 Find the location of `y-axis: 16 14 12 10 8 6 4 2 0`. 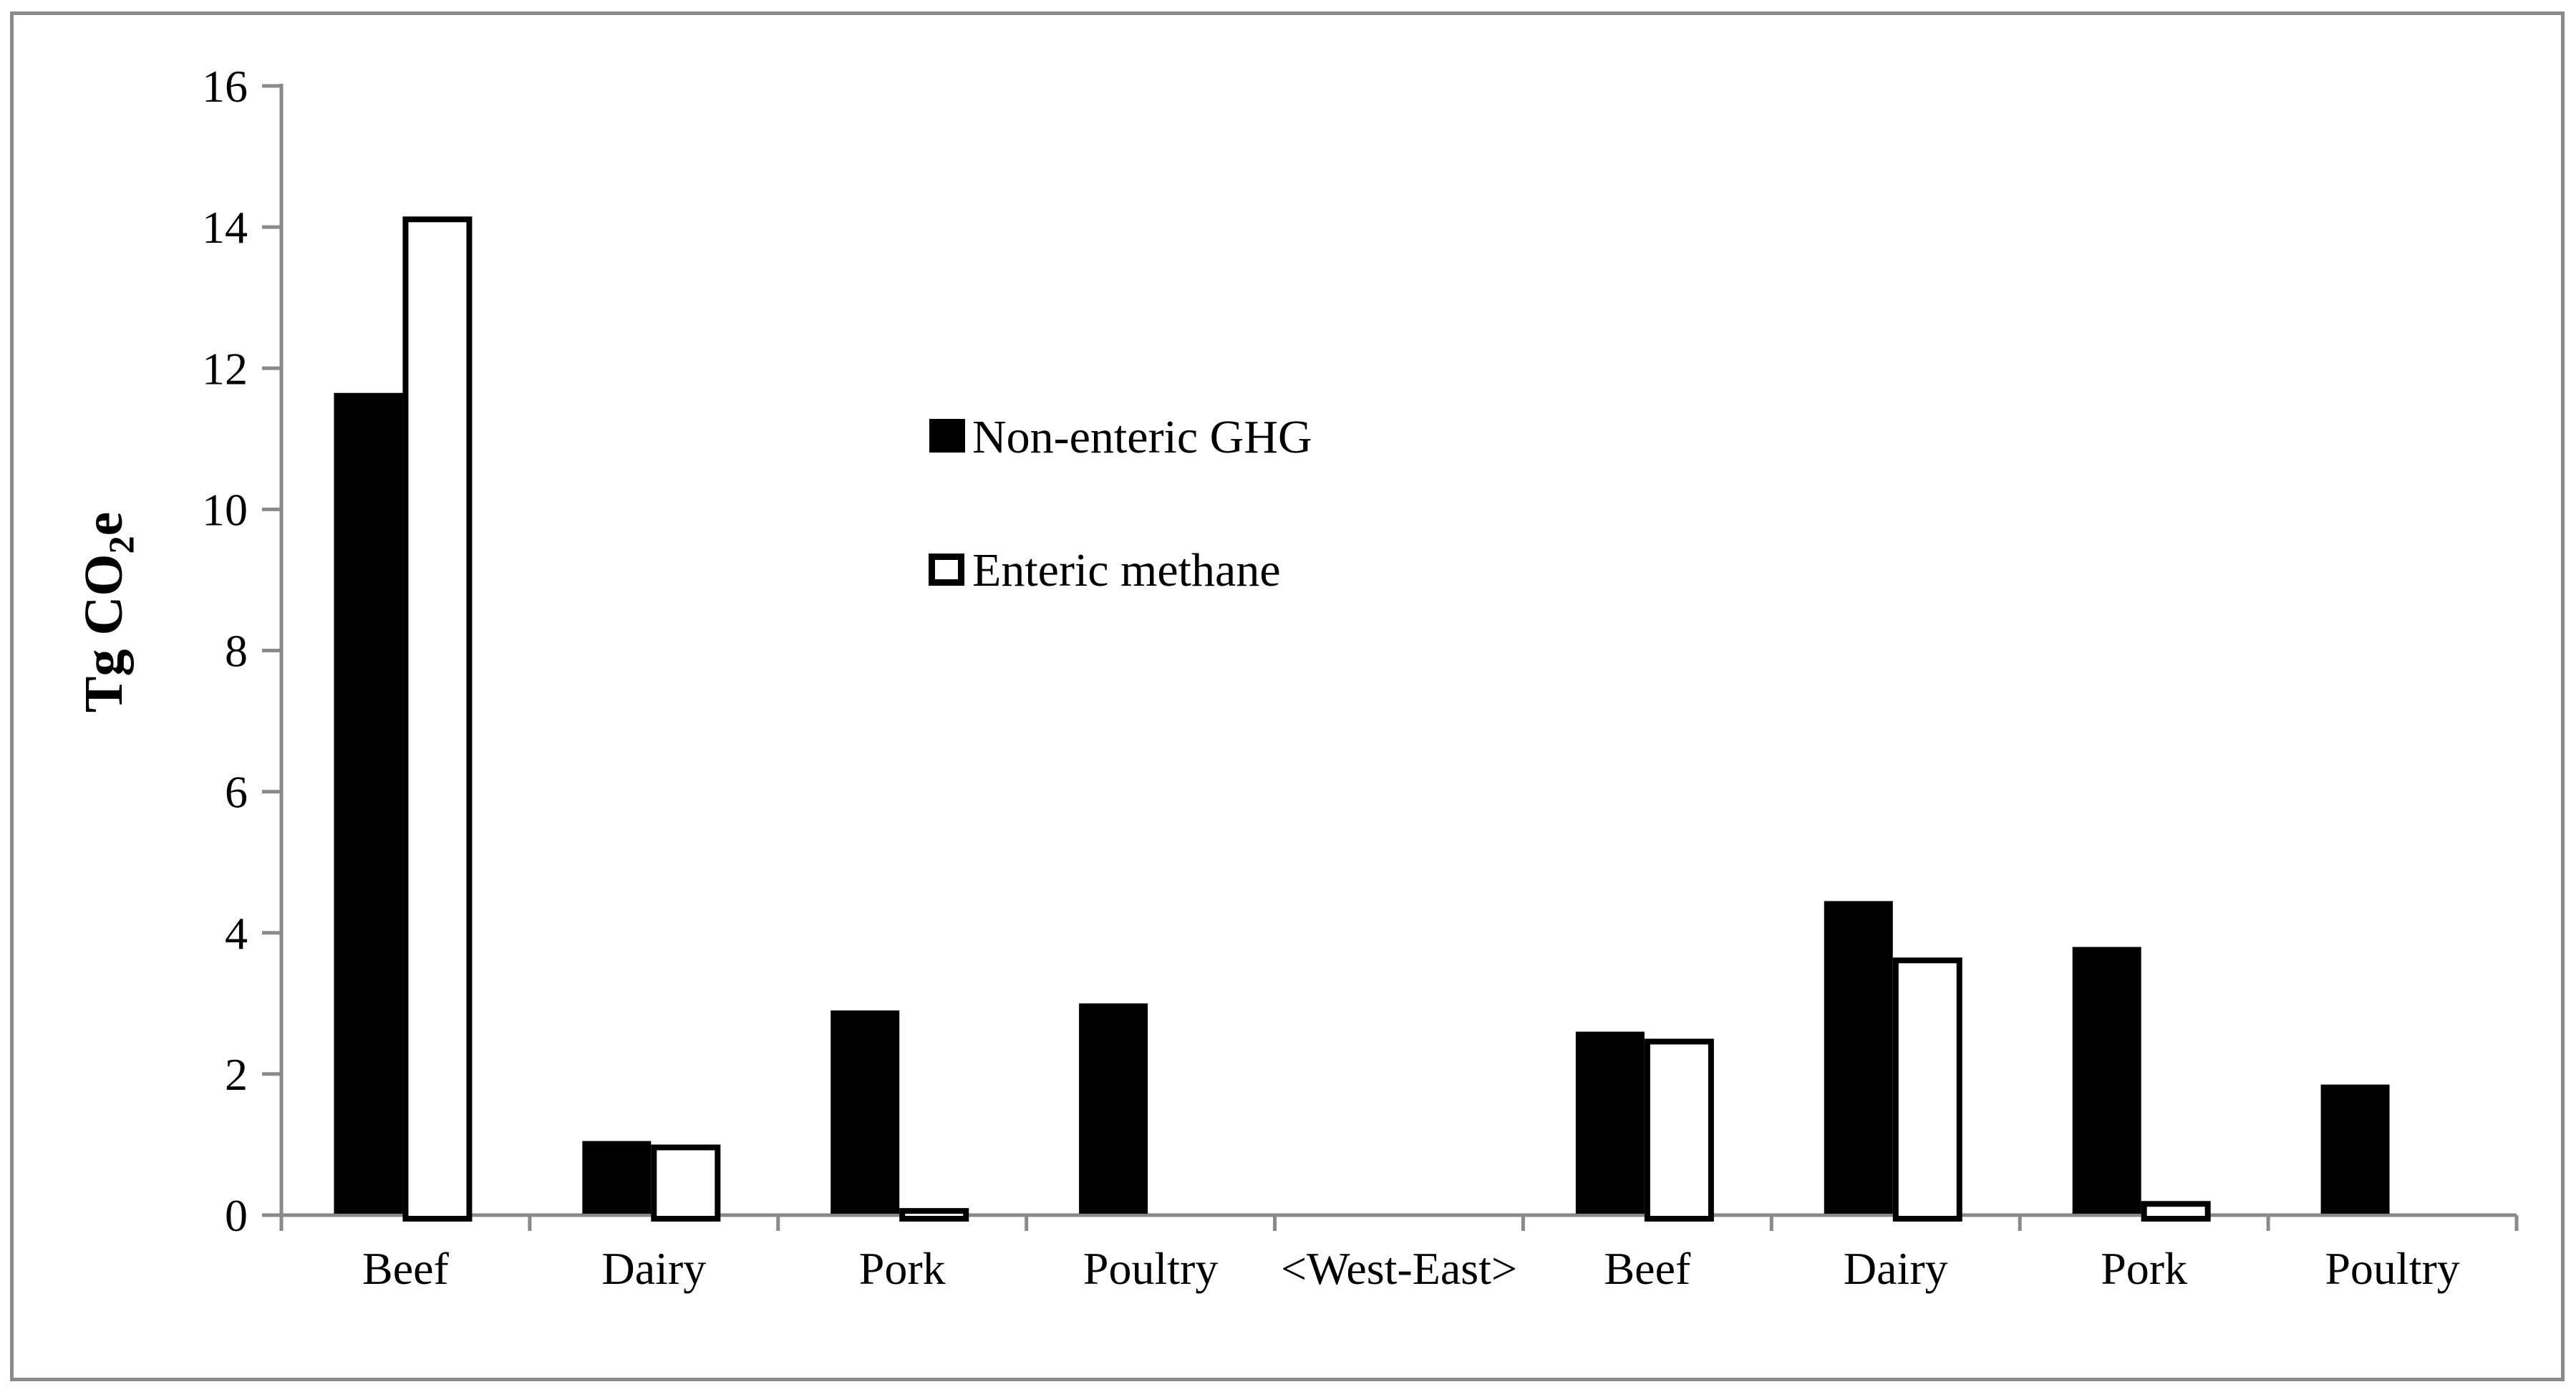

y-axis: 16 14 12 10 8 6 4 2 0 is located at coordinates (243, 651).